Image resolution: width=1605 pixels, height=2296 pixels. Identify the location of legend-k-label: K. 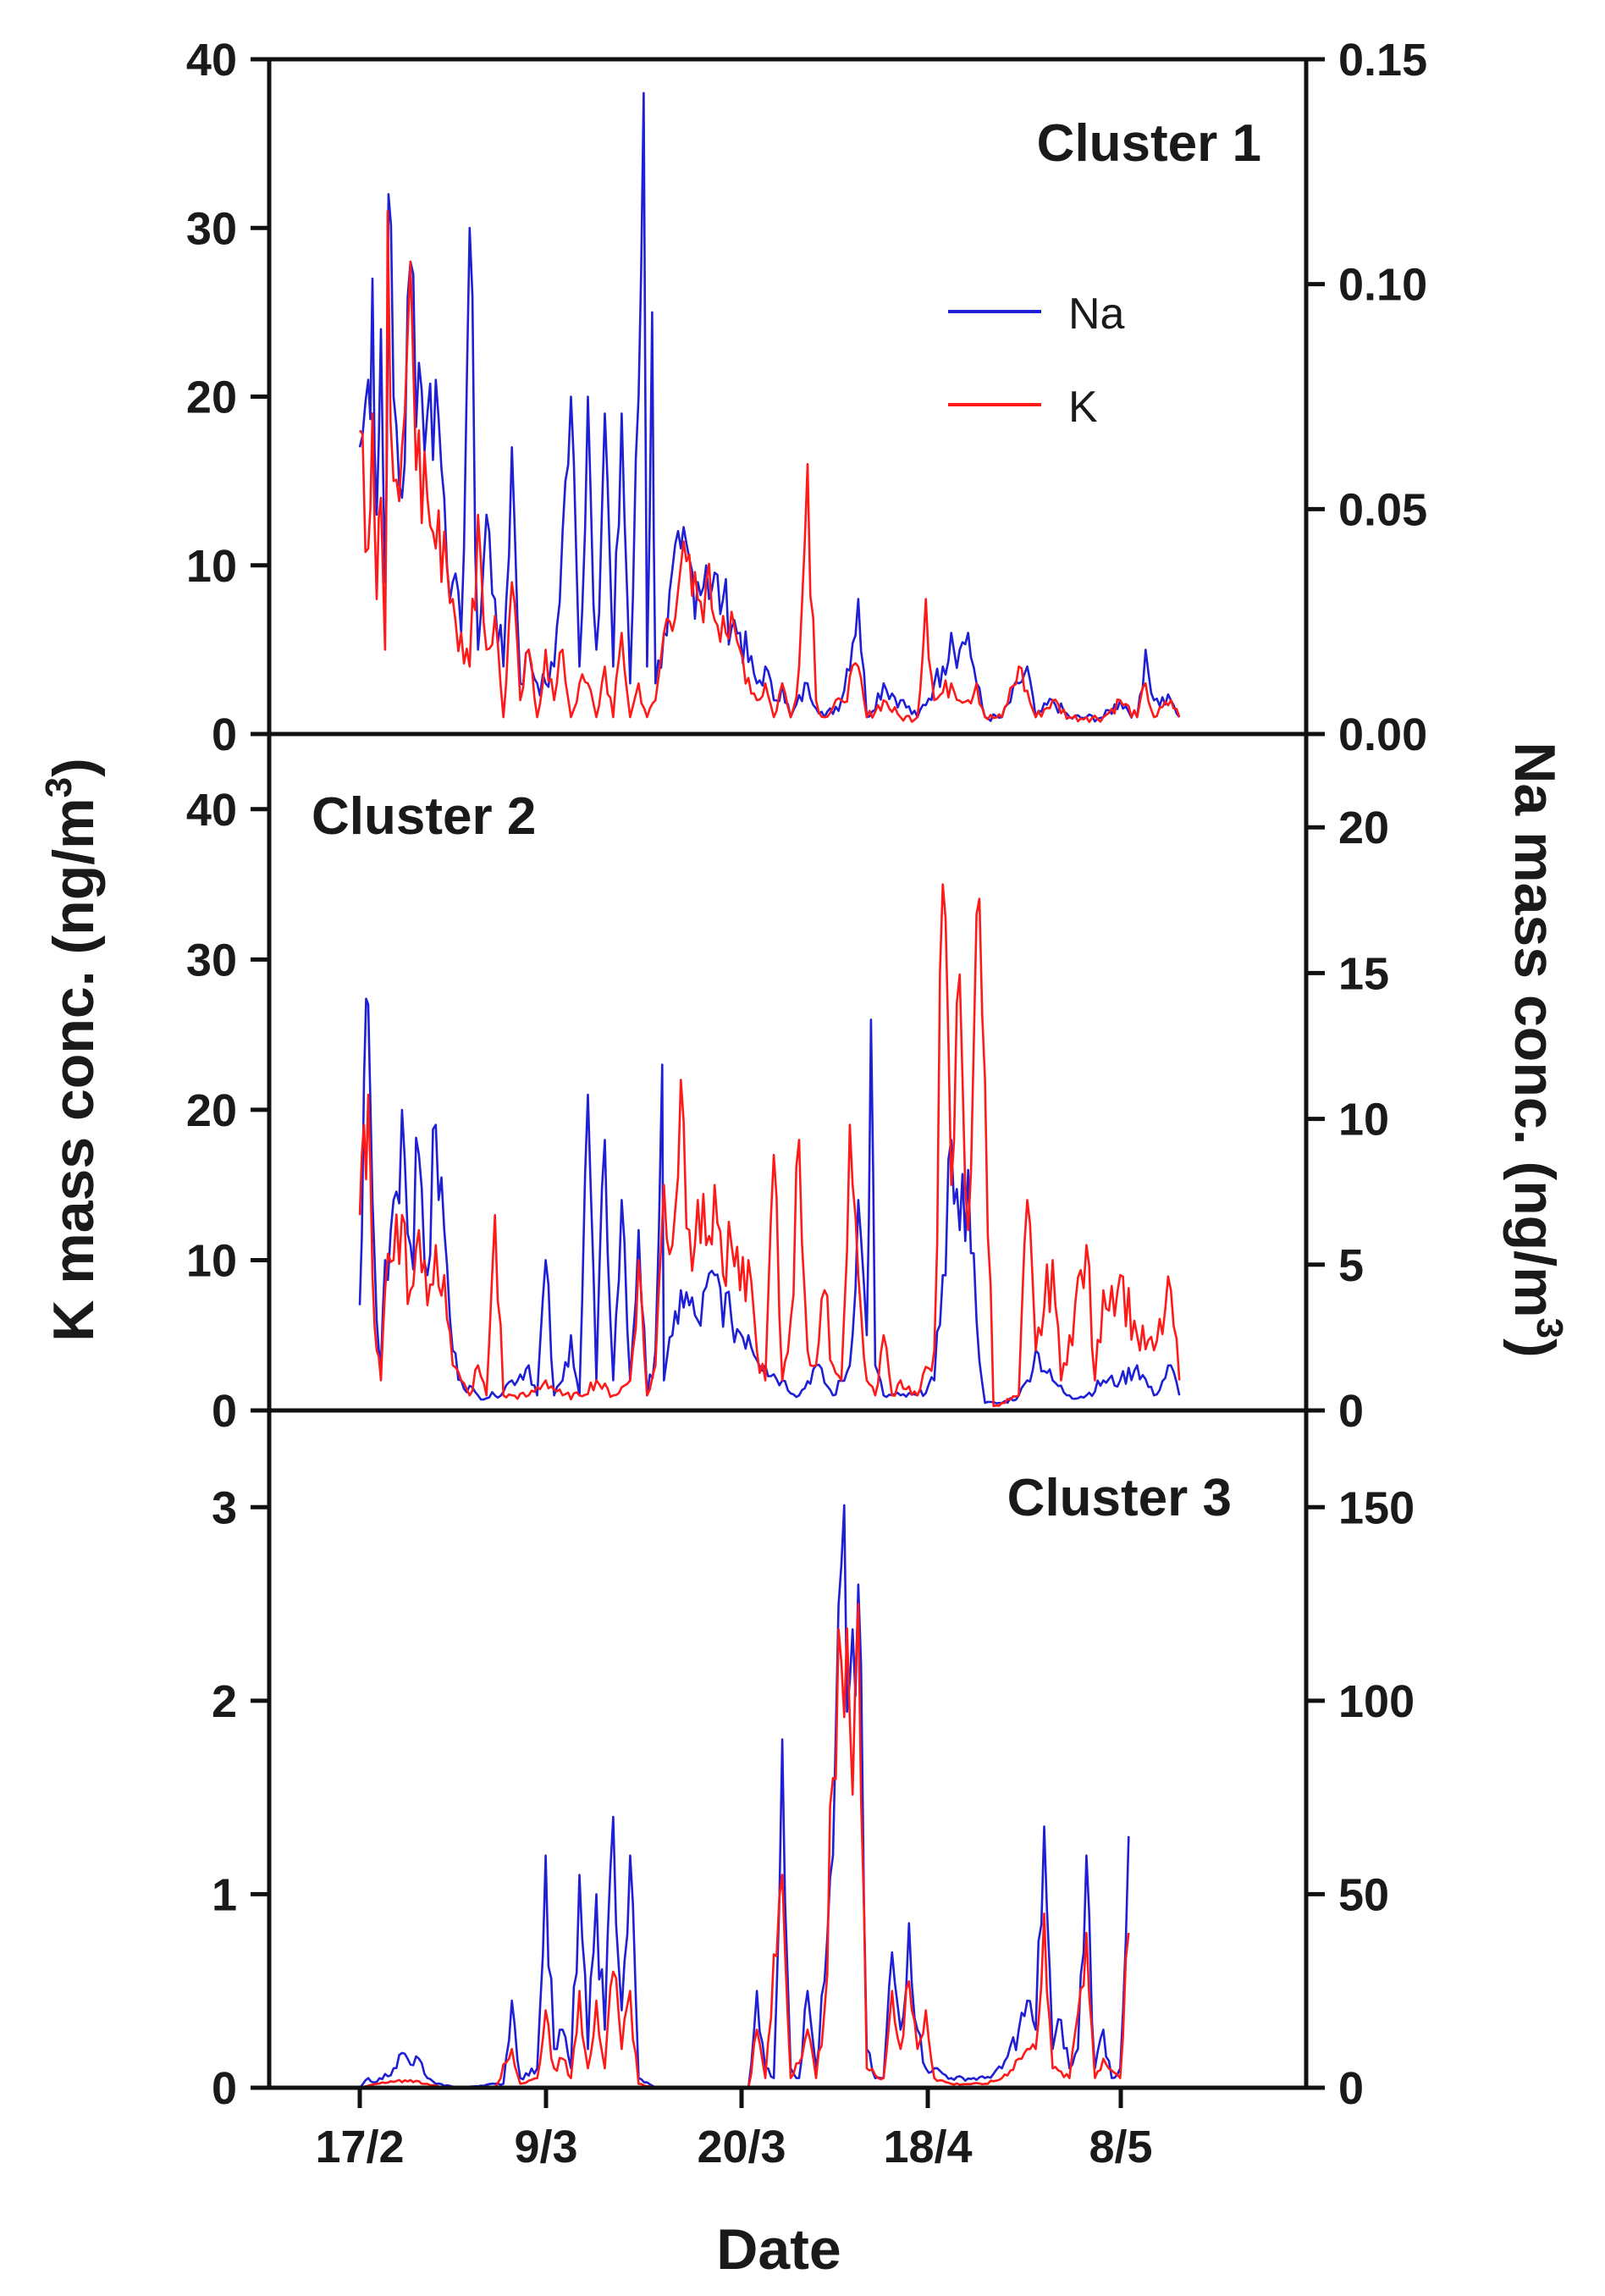
(1083, 407).